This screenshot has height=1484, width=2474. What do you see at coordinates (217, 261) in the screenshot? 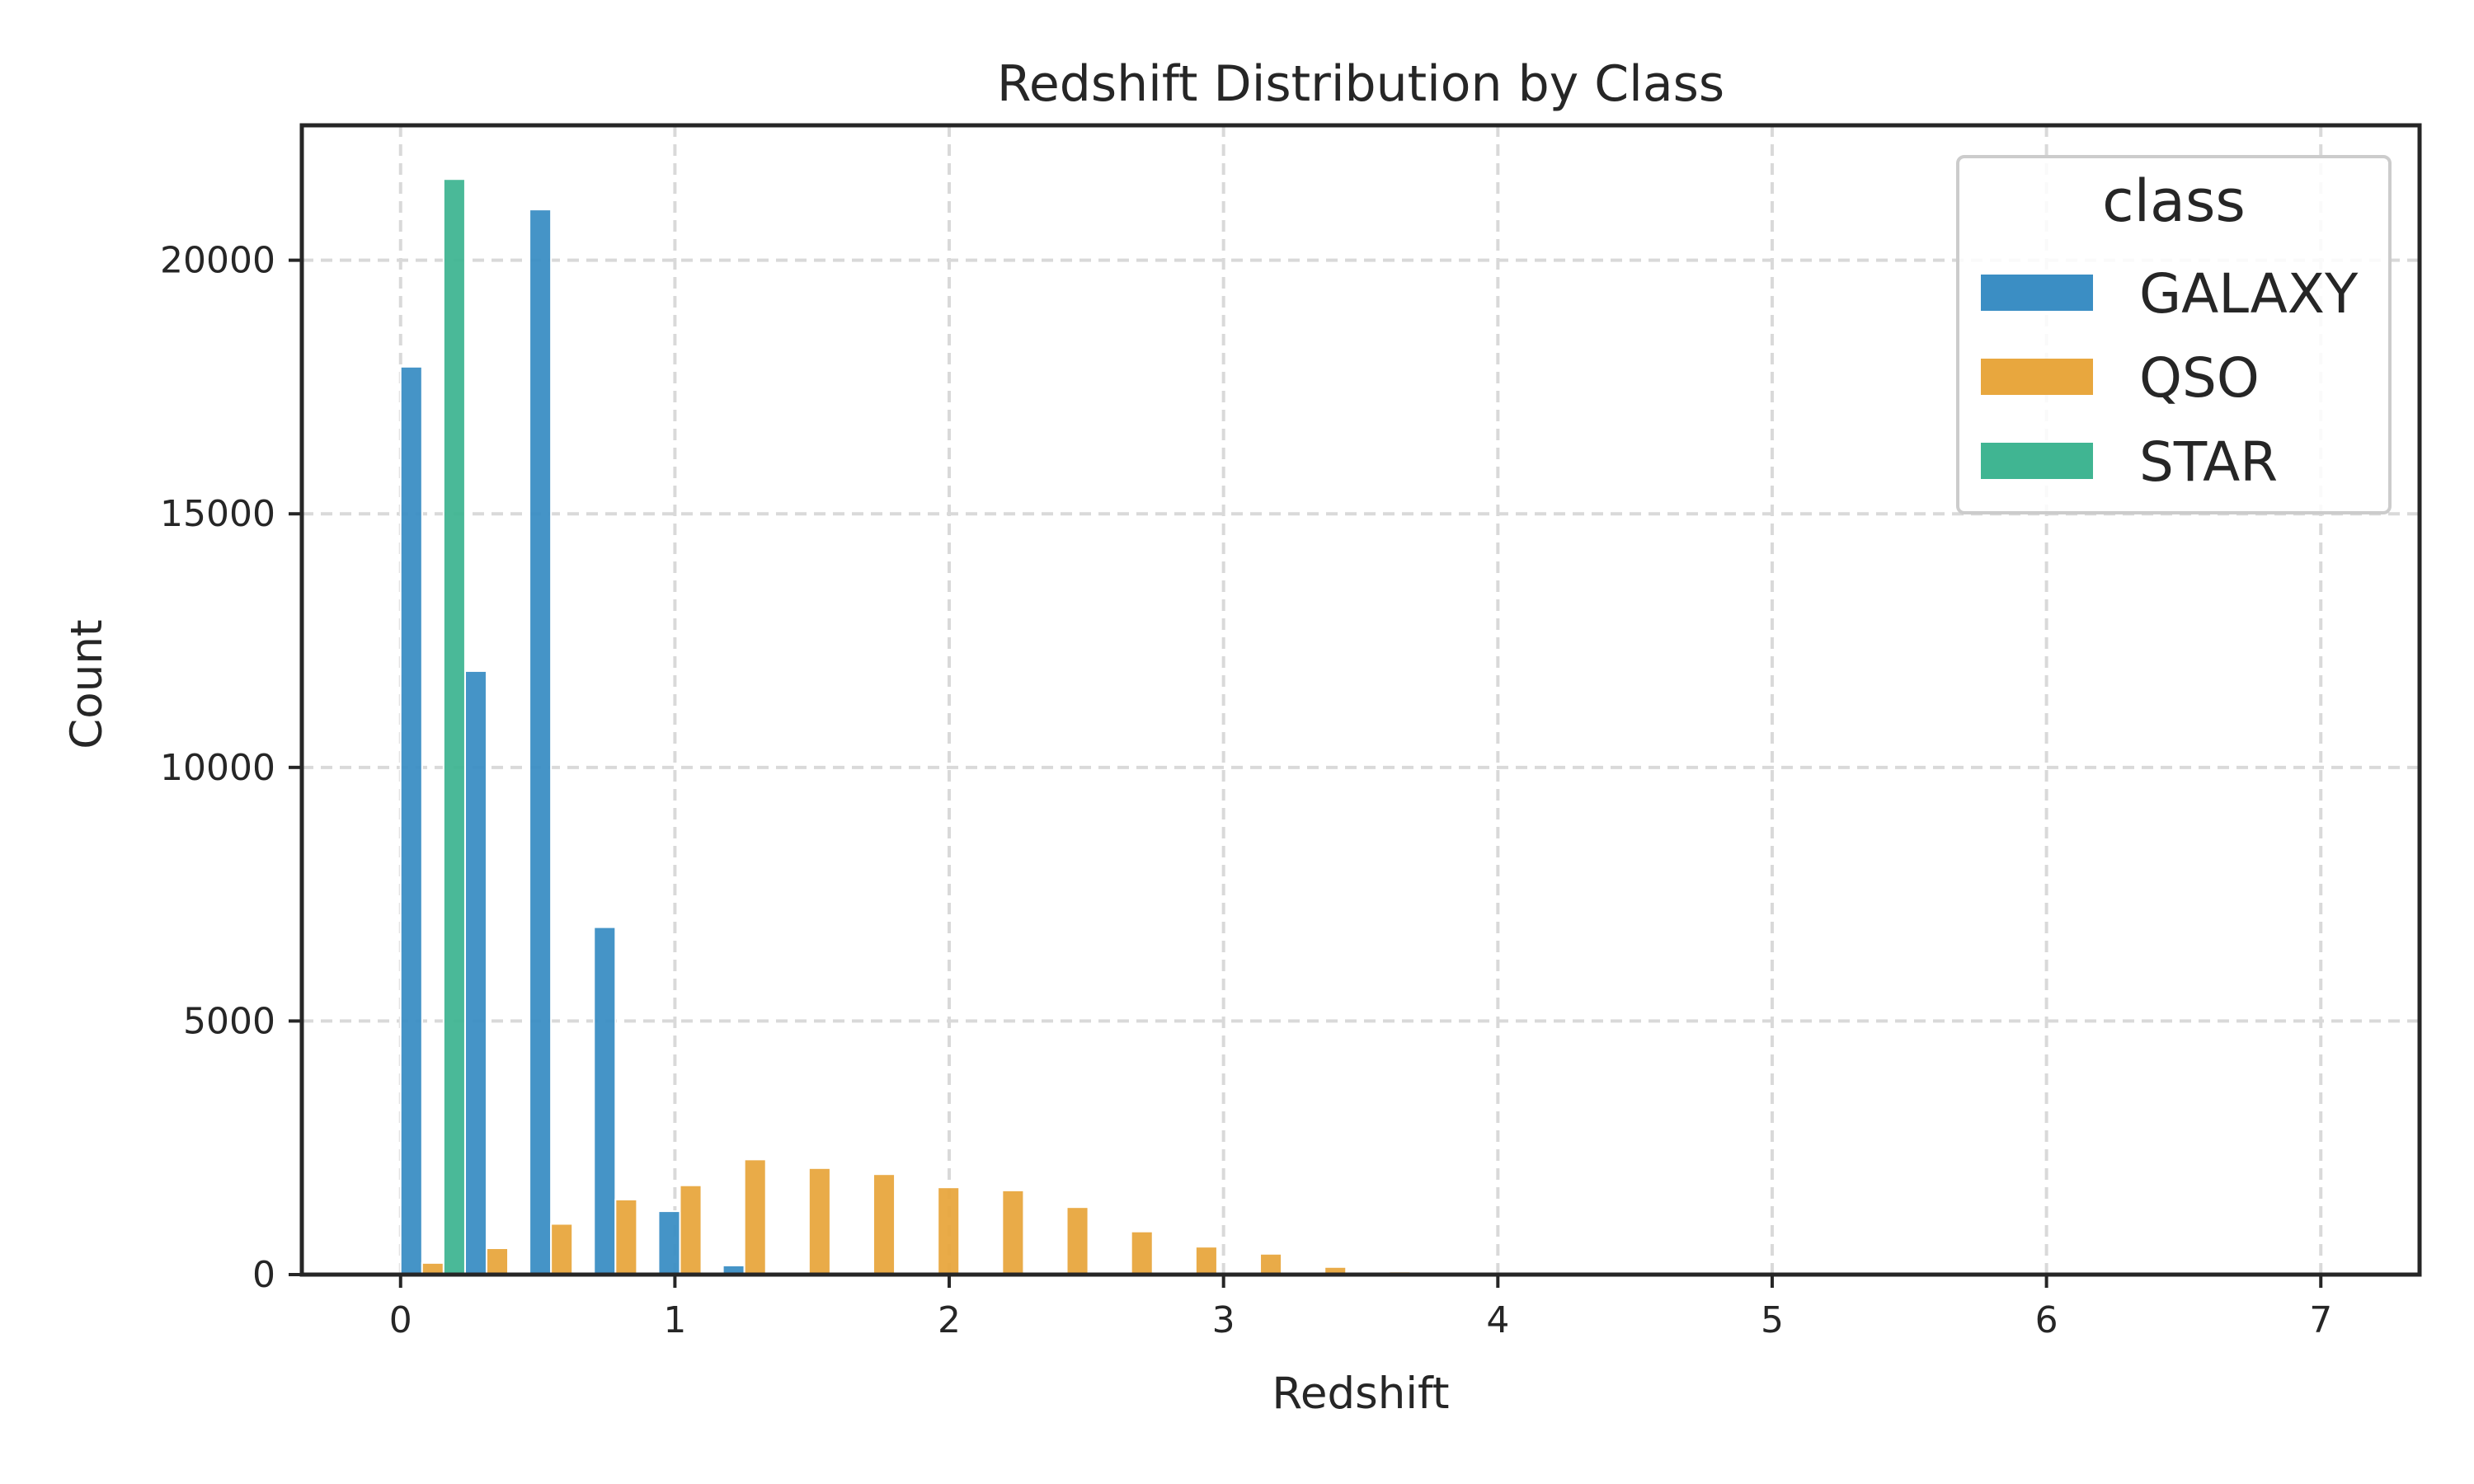
I see `y-tick-label: 20000` at bounding box center [217, 261].